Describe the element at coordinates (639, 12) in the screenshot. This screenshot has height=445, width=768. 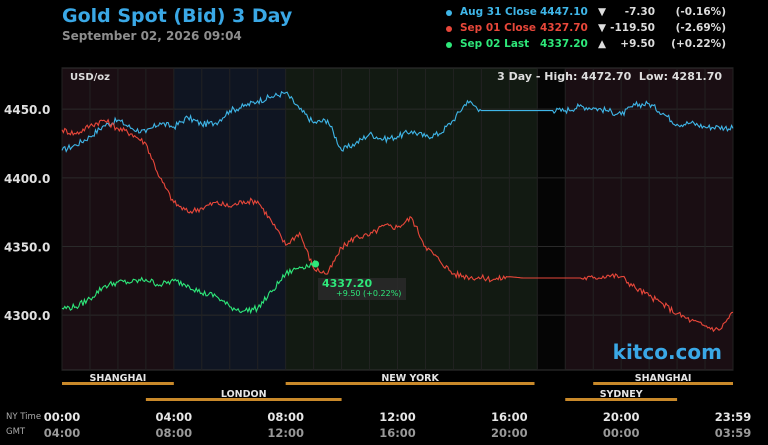
I see `legend-change: -7.30` at that location.